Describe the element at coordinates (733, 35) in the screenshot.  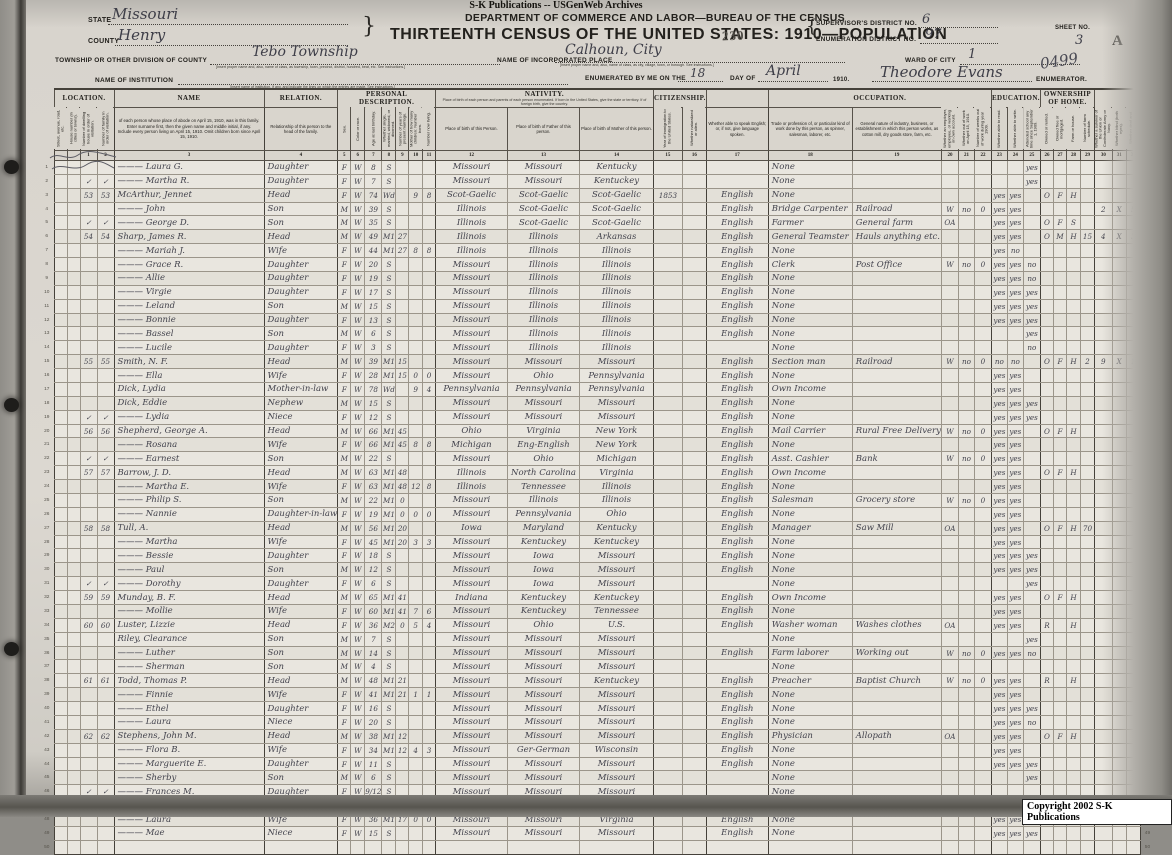
I see `page-stamp: 230` at that location.